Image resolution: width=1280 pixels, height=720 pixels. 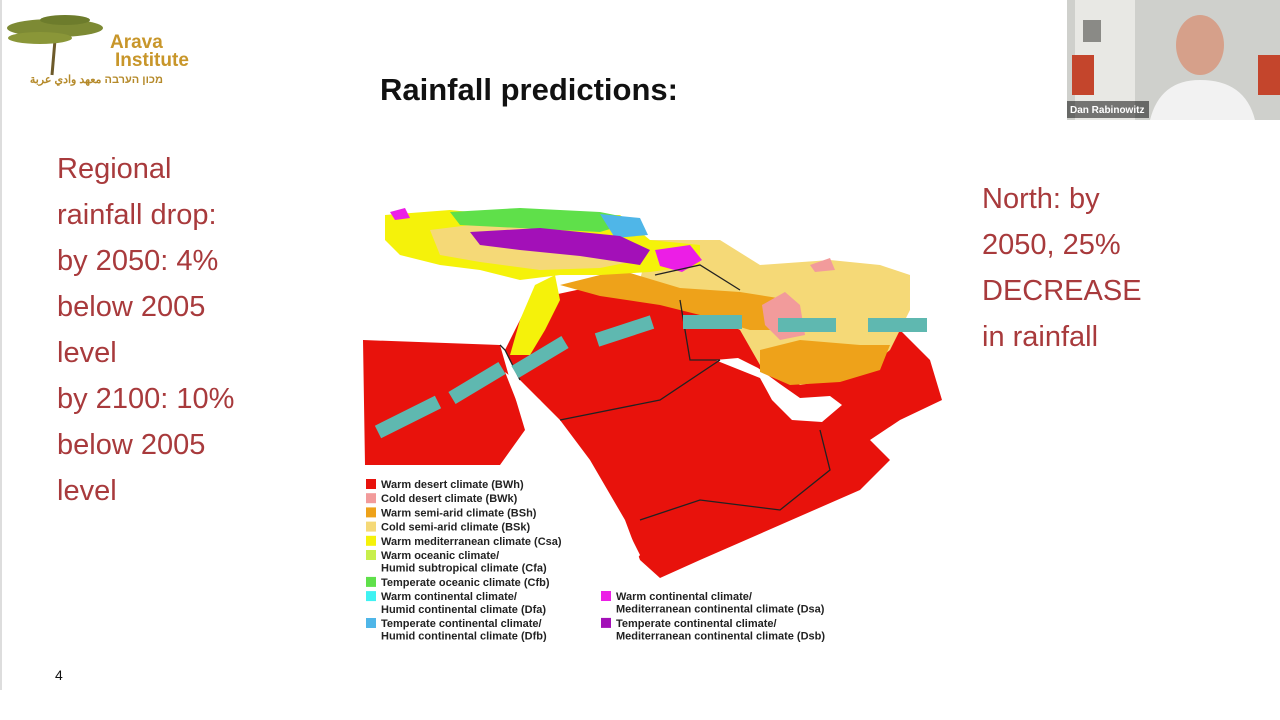 I want to click on slide-title: Rainfall predictions:, so click(x=529, y=89).